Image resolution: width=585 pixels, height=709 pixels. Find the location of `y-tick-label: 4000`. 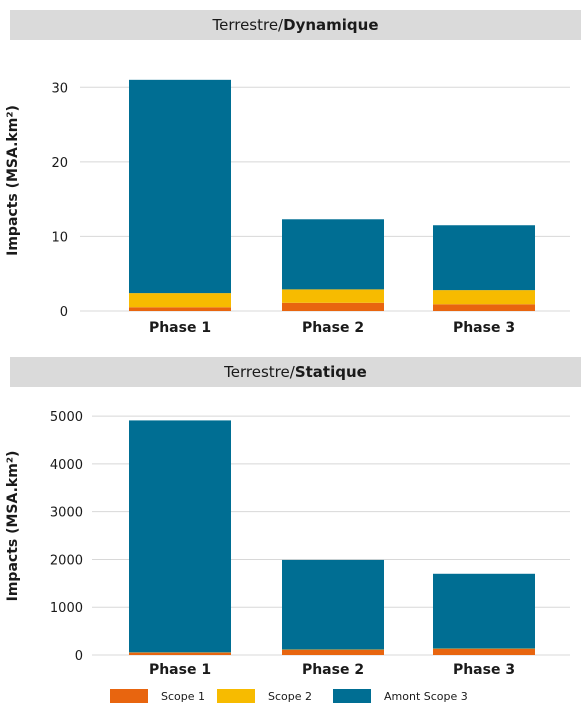

y-tick-label: 4000 is located at coordinates (66, 465).